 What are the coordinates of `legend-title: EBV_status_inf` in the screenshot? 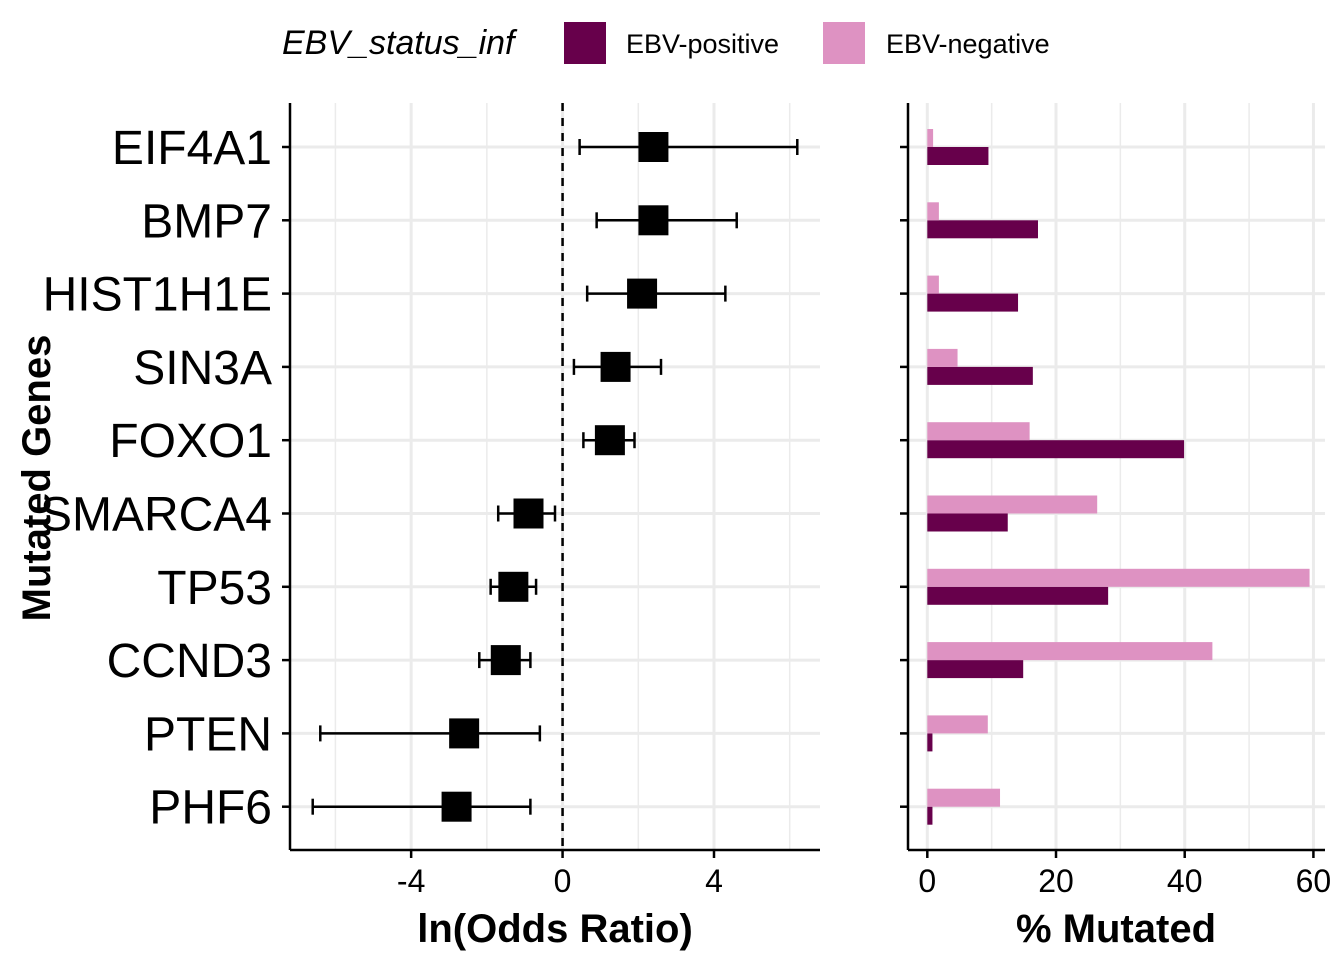 It's located at (400, 43).